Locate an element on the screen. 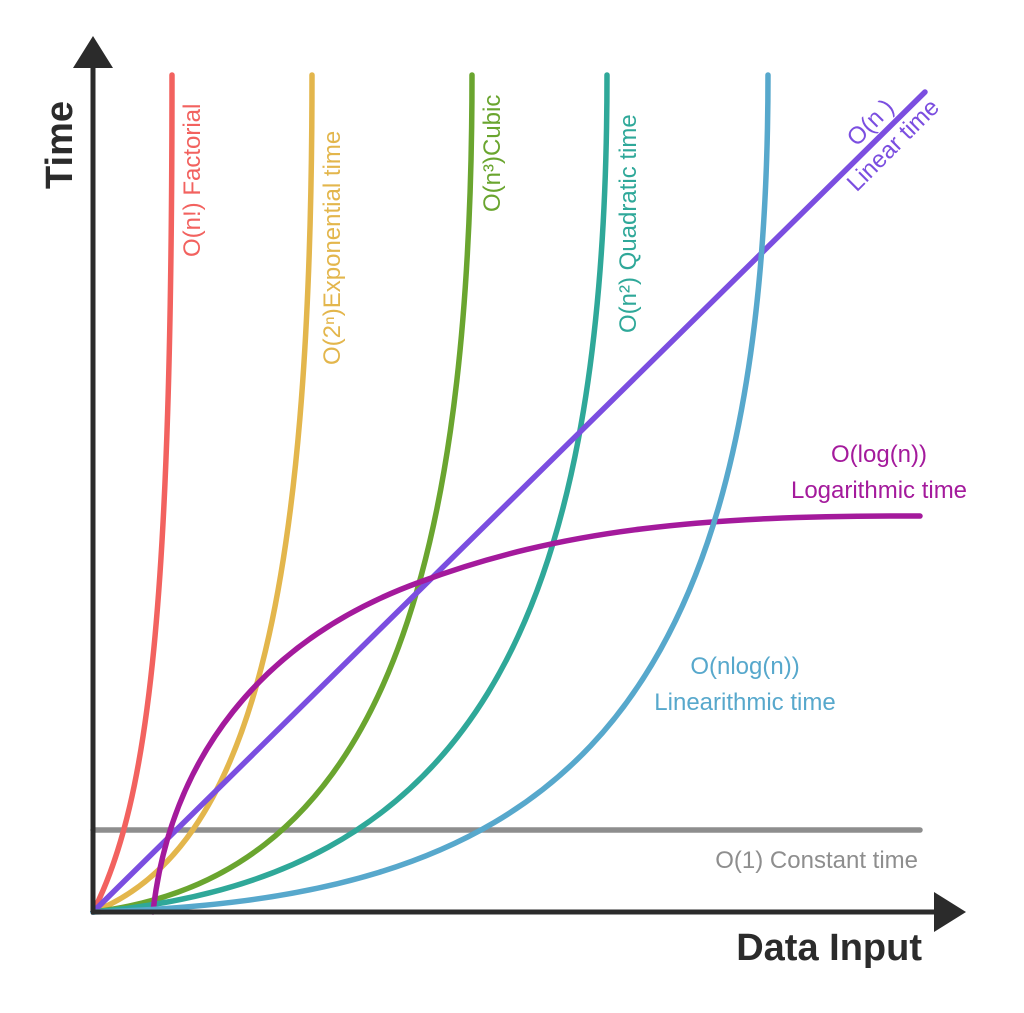  label-constant-line-0: O(1) Constant time is located at coordinates (816, 860).